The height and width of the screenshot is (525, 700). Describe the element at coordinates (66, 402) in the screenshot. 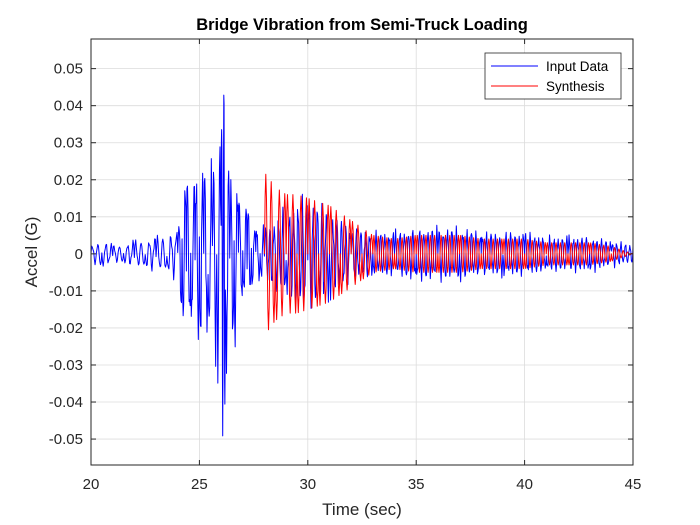

I see `y-tick-label: -0.04` at that location.